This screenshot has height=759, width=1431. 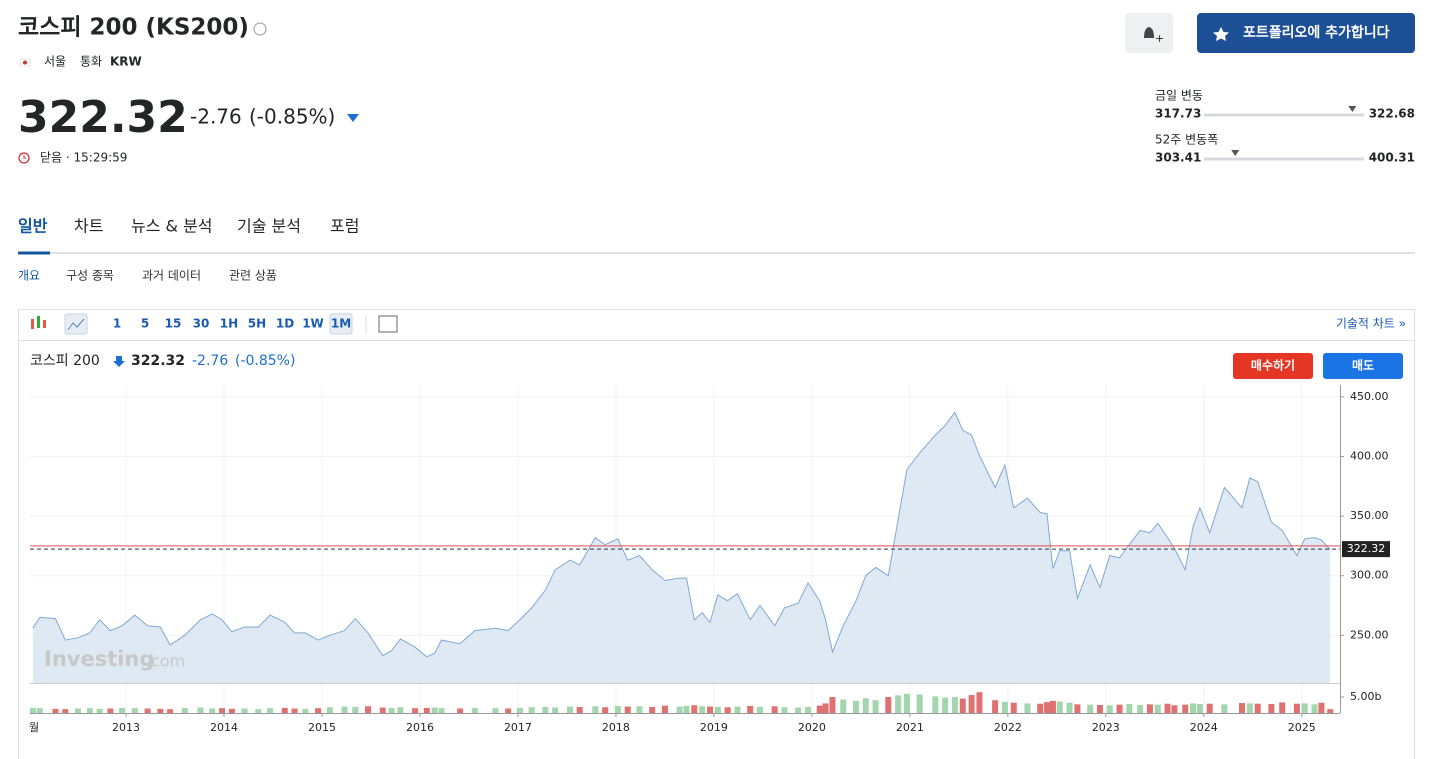 I want to click on main-tab: 일반, so click(x=33, y=226).